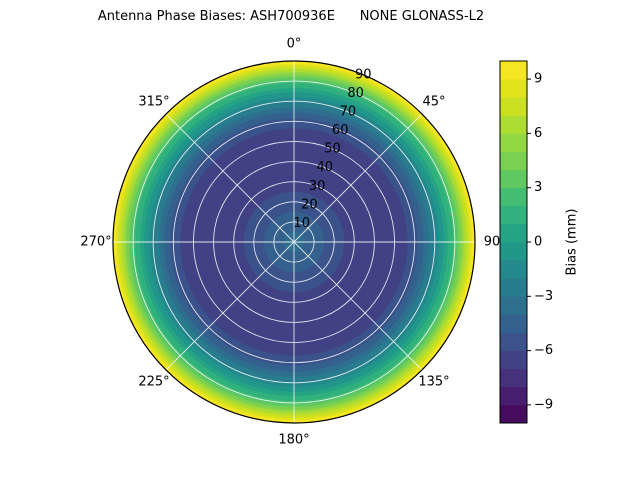  What do you see at coordinates (301, 223) in the screenshot?
I see `r-tick-label: 10` at bounding box center [301, 223].